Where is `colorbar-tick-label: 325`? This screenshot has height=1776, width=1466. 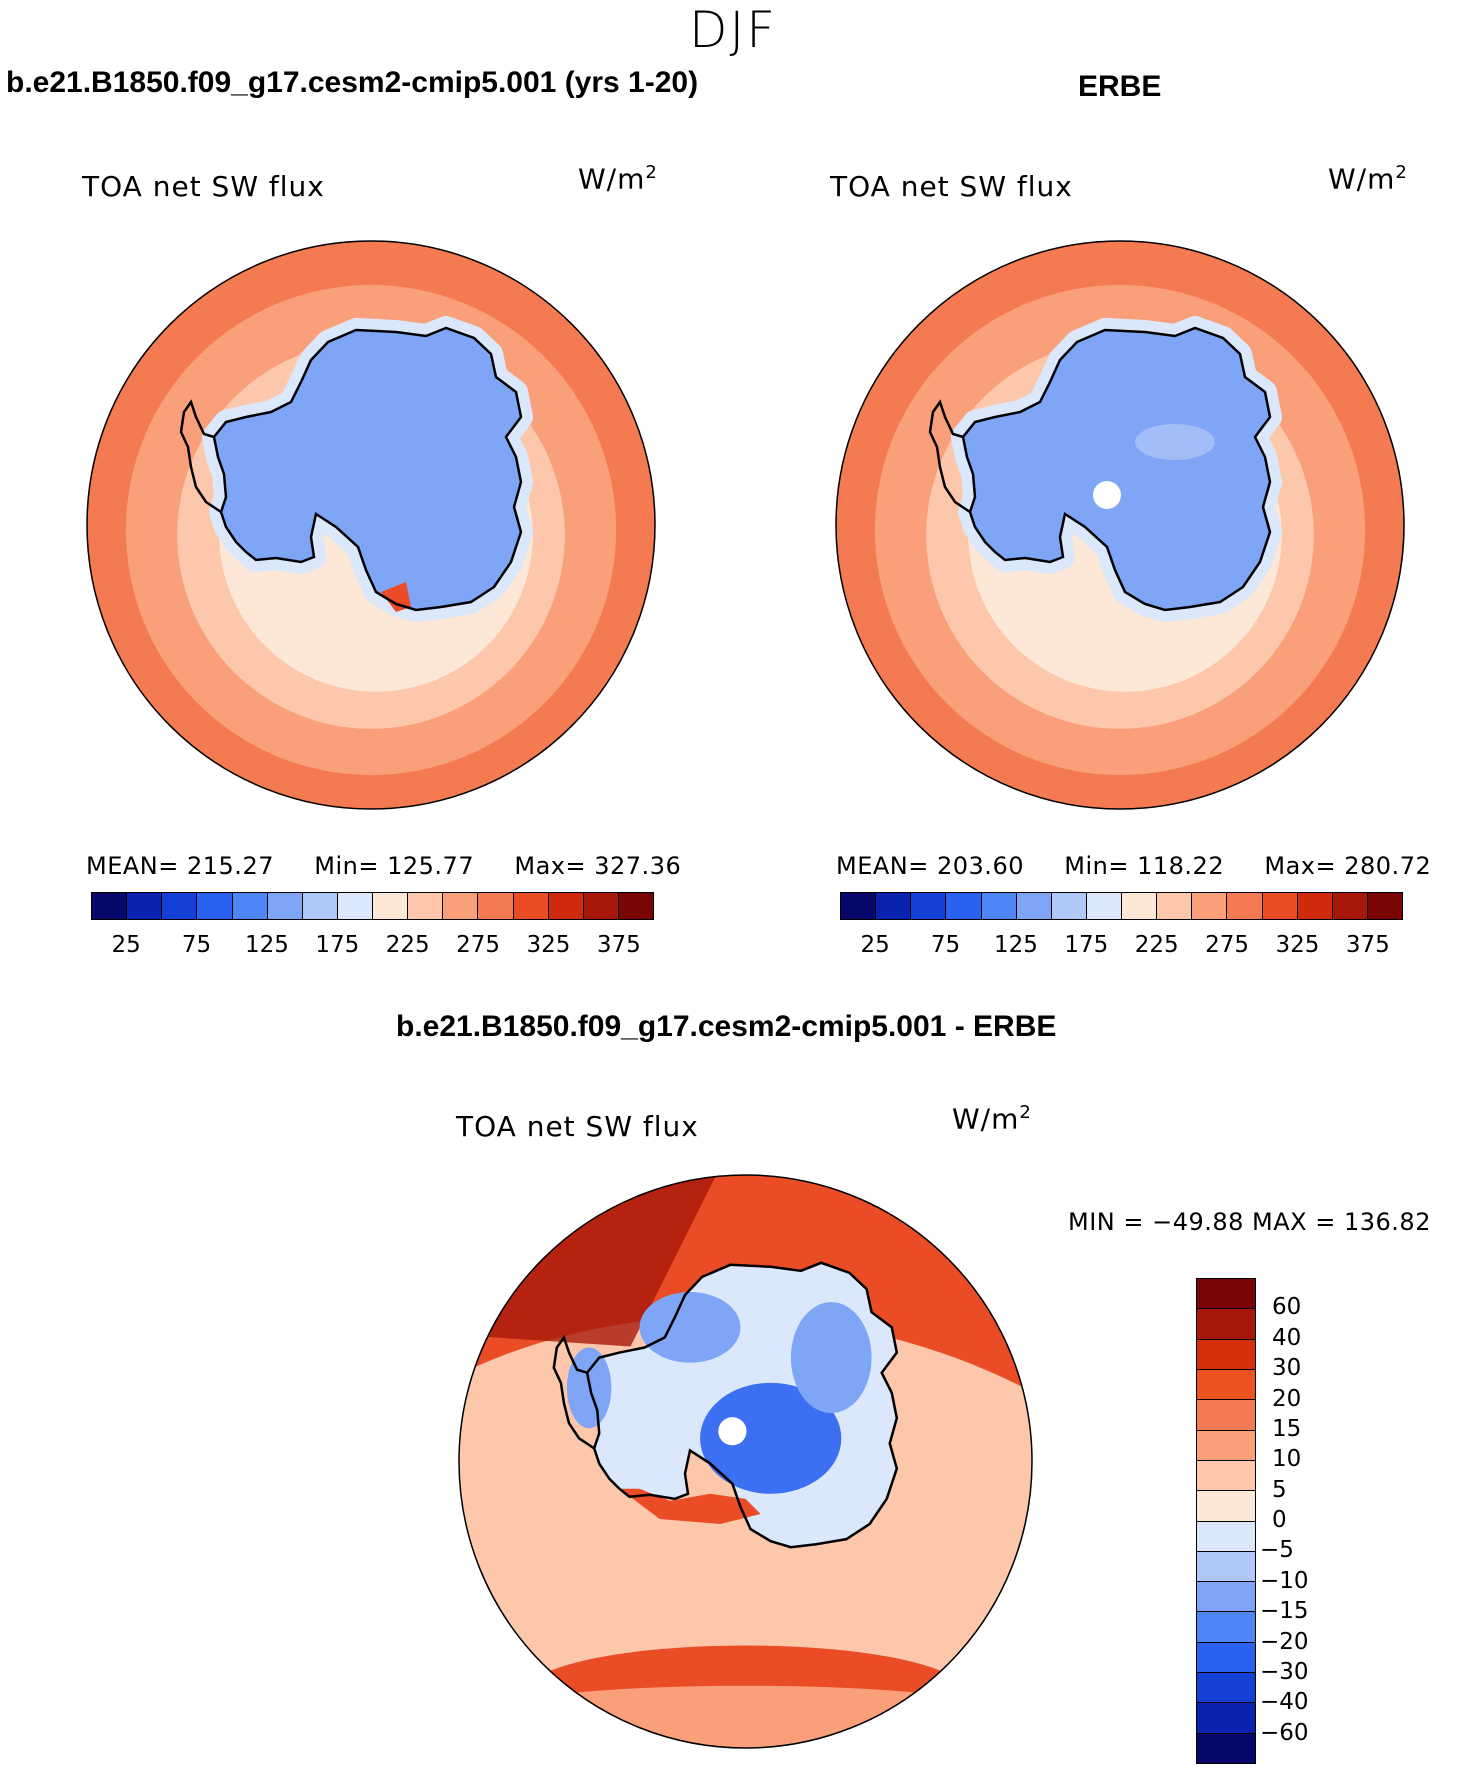 colorbar-tick-label: 325 is located at coordinates (1297, 945).